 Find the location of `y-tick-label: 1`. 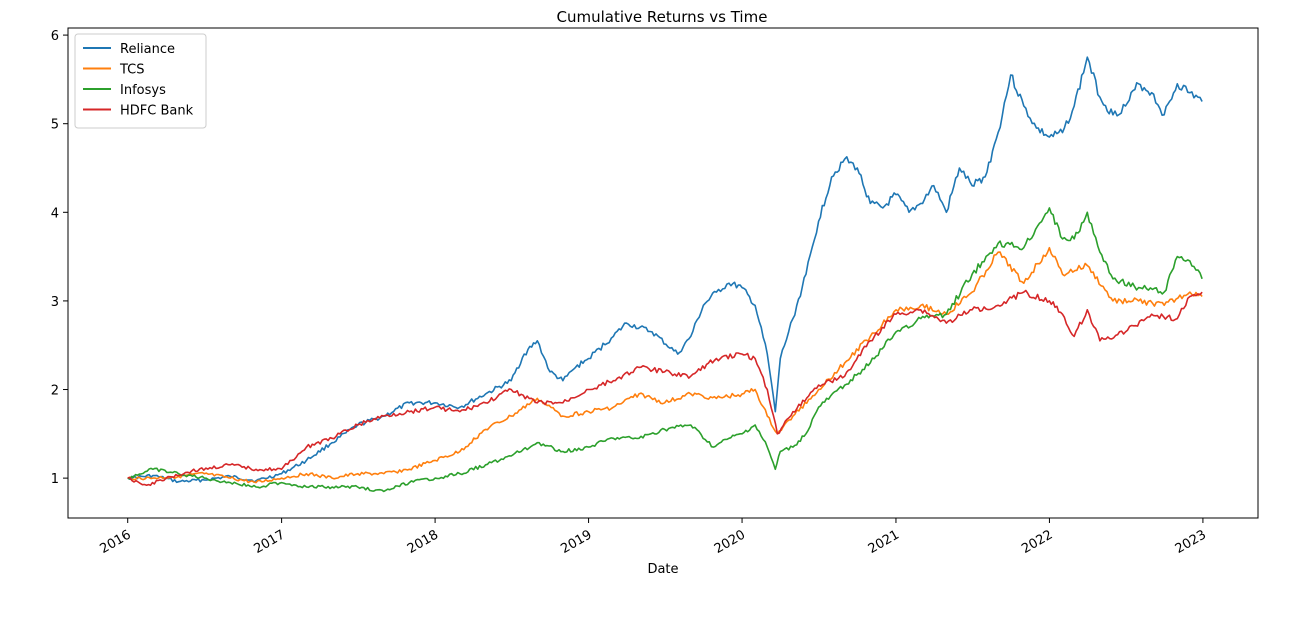

y-tick-label: 1 is located at coordinates (55, 479).